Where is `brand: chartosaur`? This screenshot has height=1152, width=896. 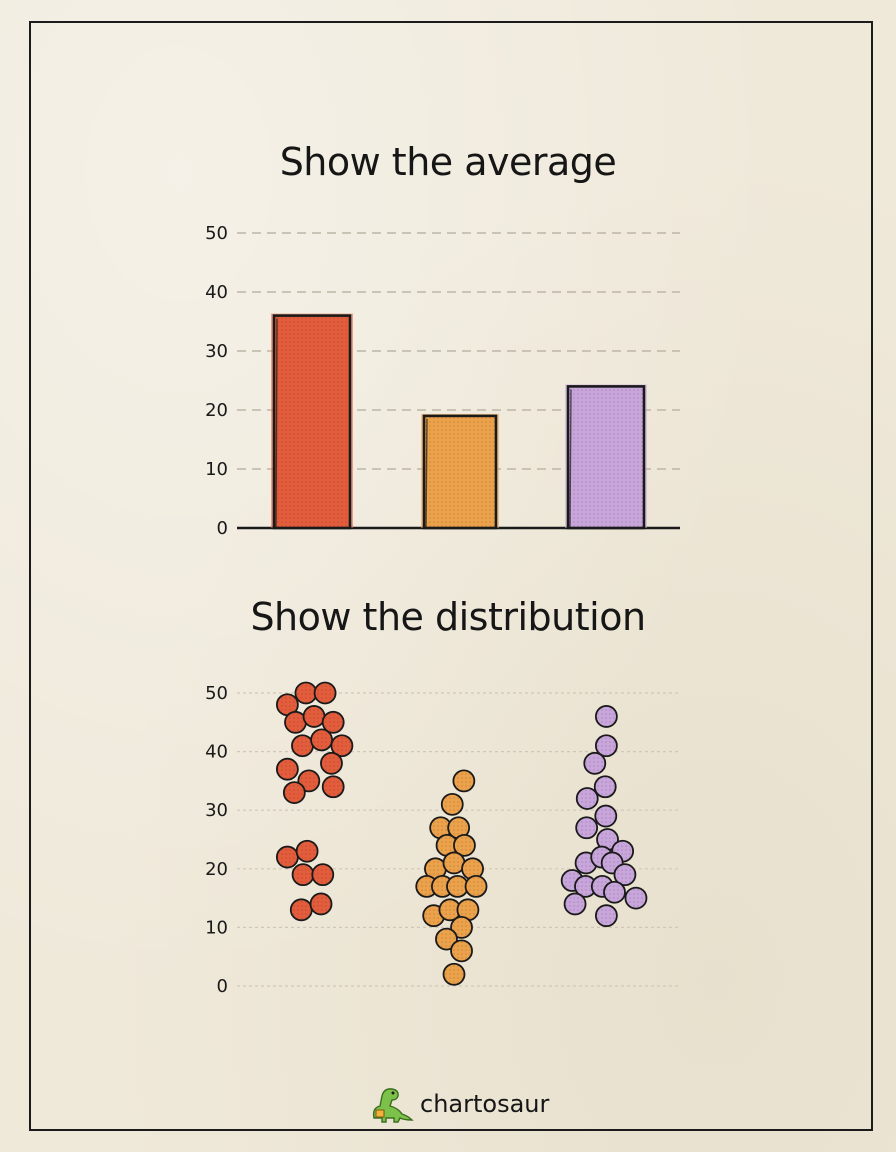
brand: chartosaur is located at coordinates (458, 1104).